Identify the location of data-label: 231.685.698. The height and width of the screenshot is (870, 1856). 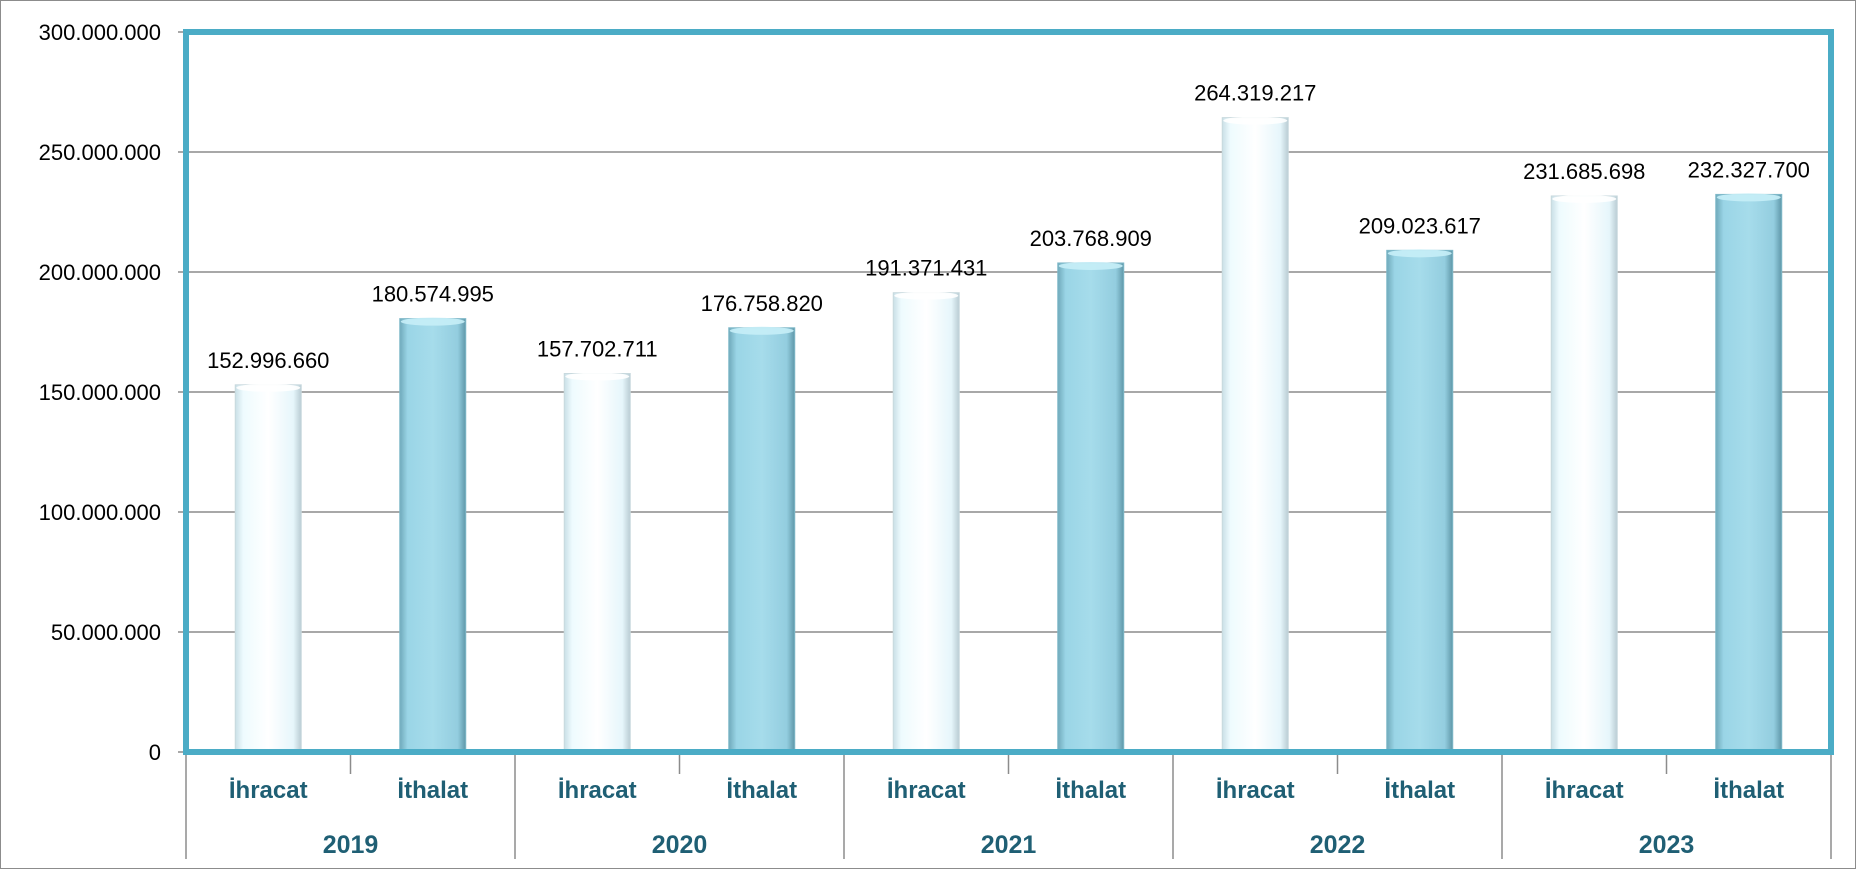
(1584, 171).